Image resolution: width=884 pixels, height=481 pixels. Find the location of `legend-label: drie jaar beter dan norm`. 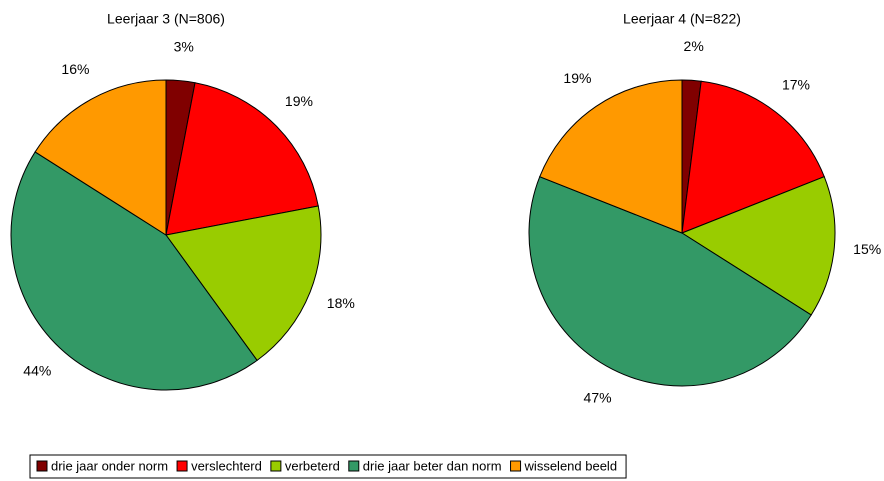

legend-label: drie jaar beter dan norm is located at coordinates (432, 465).